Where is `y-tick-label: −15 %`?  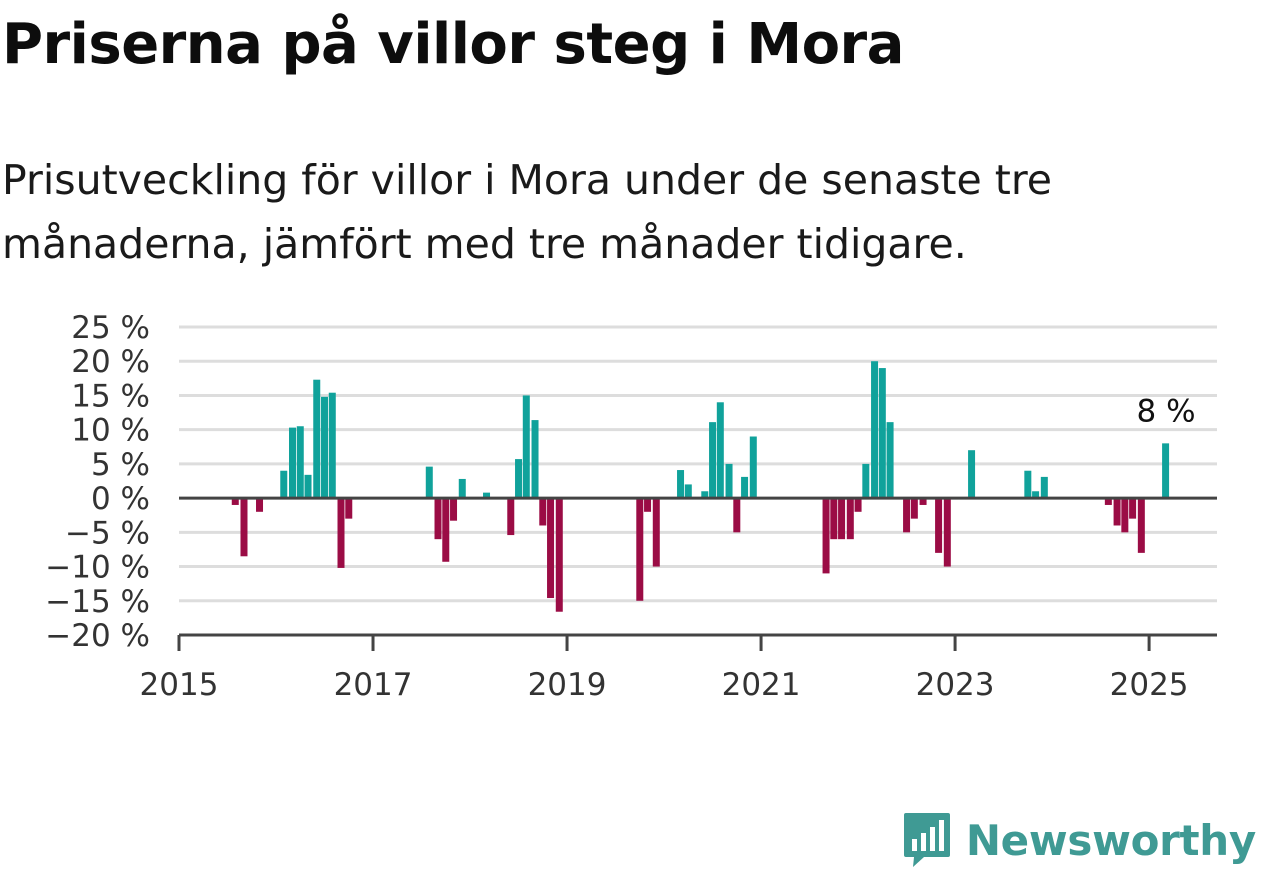
y-tick-label: −15 % is located at coordinates (97, 602).